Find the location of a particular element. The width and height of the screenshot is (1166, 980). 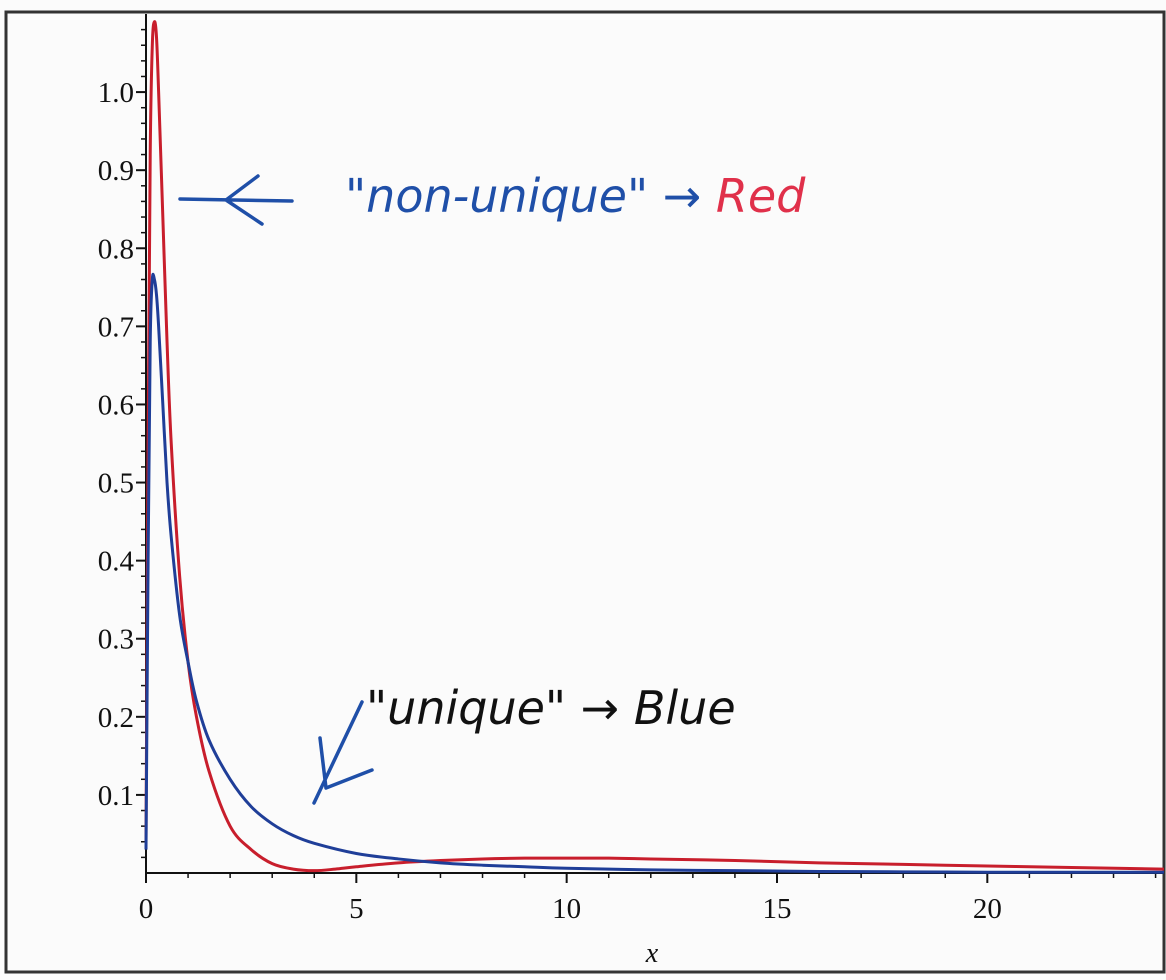

x-tick-label: 20 is located at coordinates (987, 909).